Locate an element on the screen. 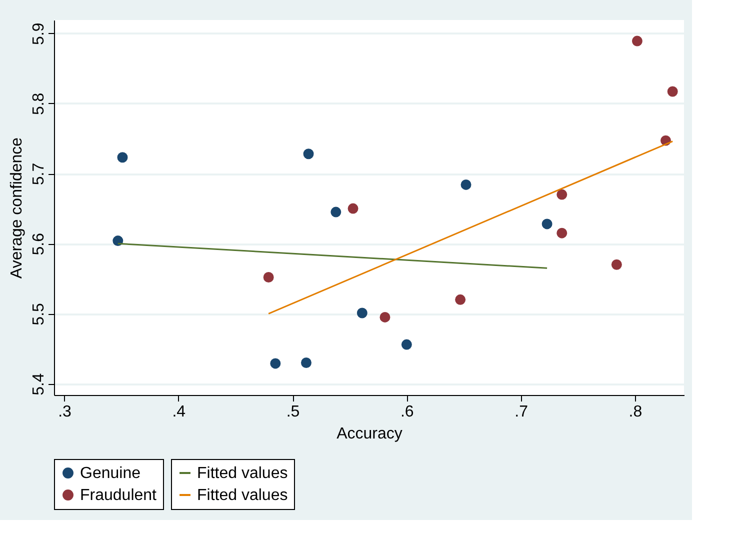 This screenshot has height=550, width=751. y-tick-label: 5.7 is located at coordinates (39, 174).